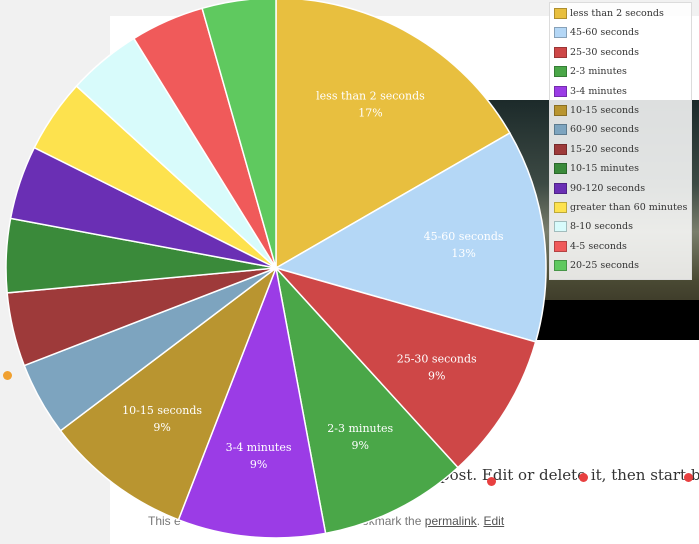 The image size is (699, 544). I want to click on legend-label: 10-15 minutes, so click(605, 169).